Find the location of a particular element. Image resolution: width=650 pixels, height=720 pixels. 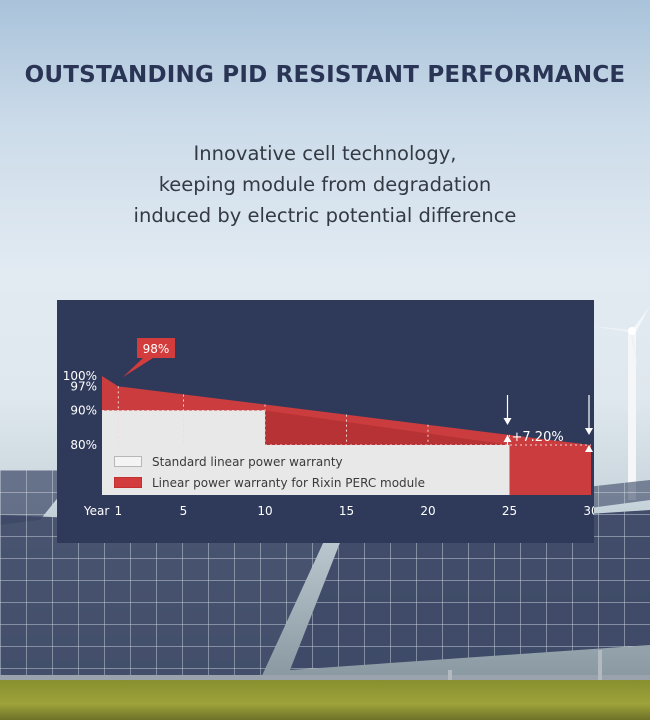

x-tick-label: 30 is located at coordinates (588, 511).